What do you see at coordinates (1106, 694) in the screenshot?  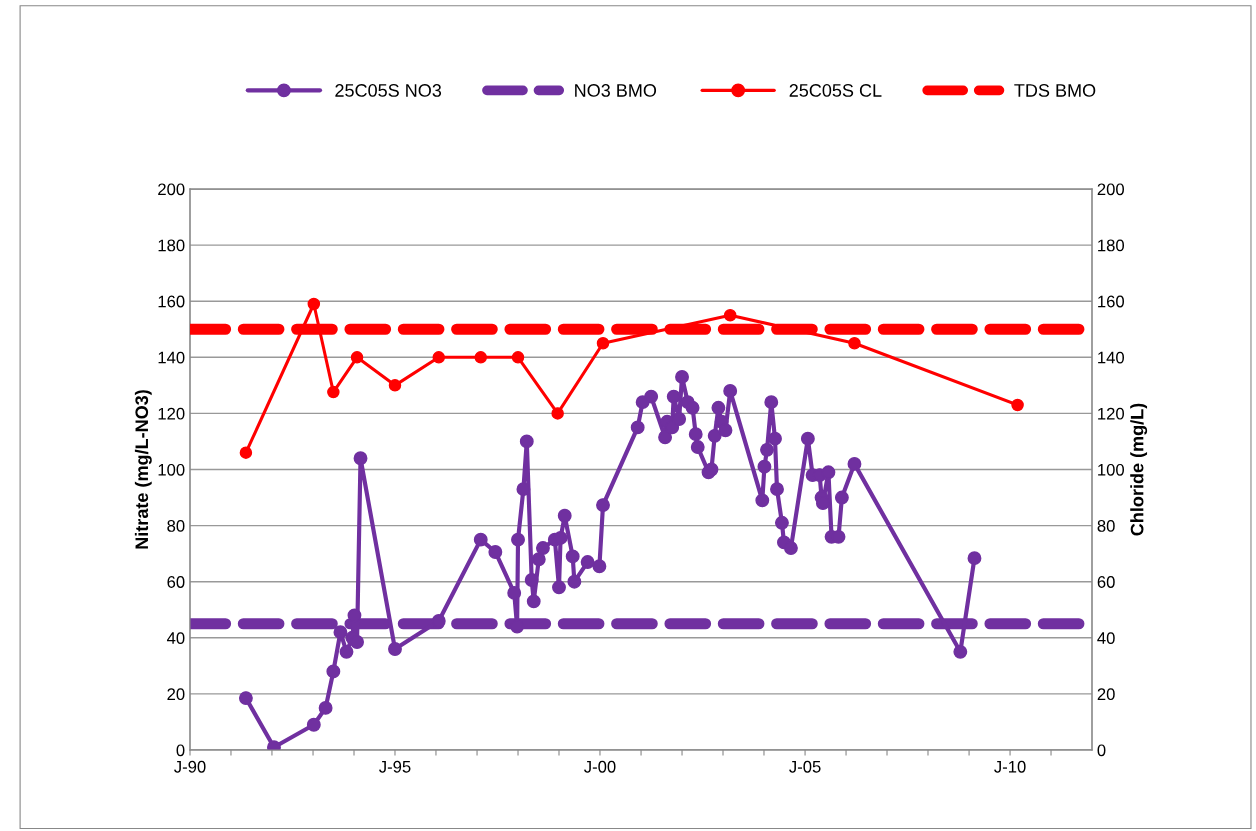 I see `y2-tick-label: 20` at bounding box center [1106, 694].